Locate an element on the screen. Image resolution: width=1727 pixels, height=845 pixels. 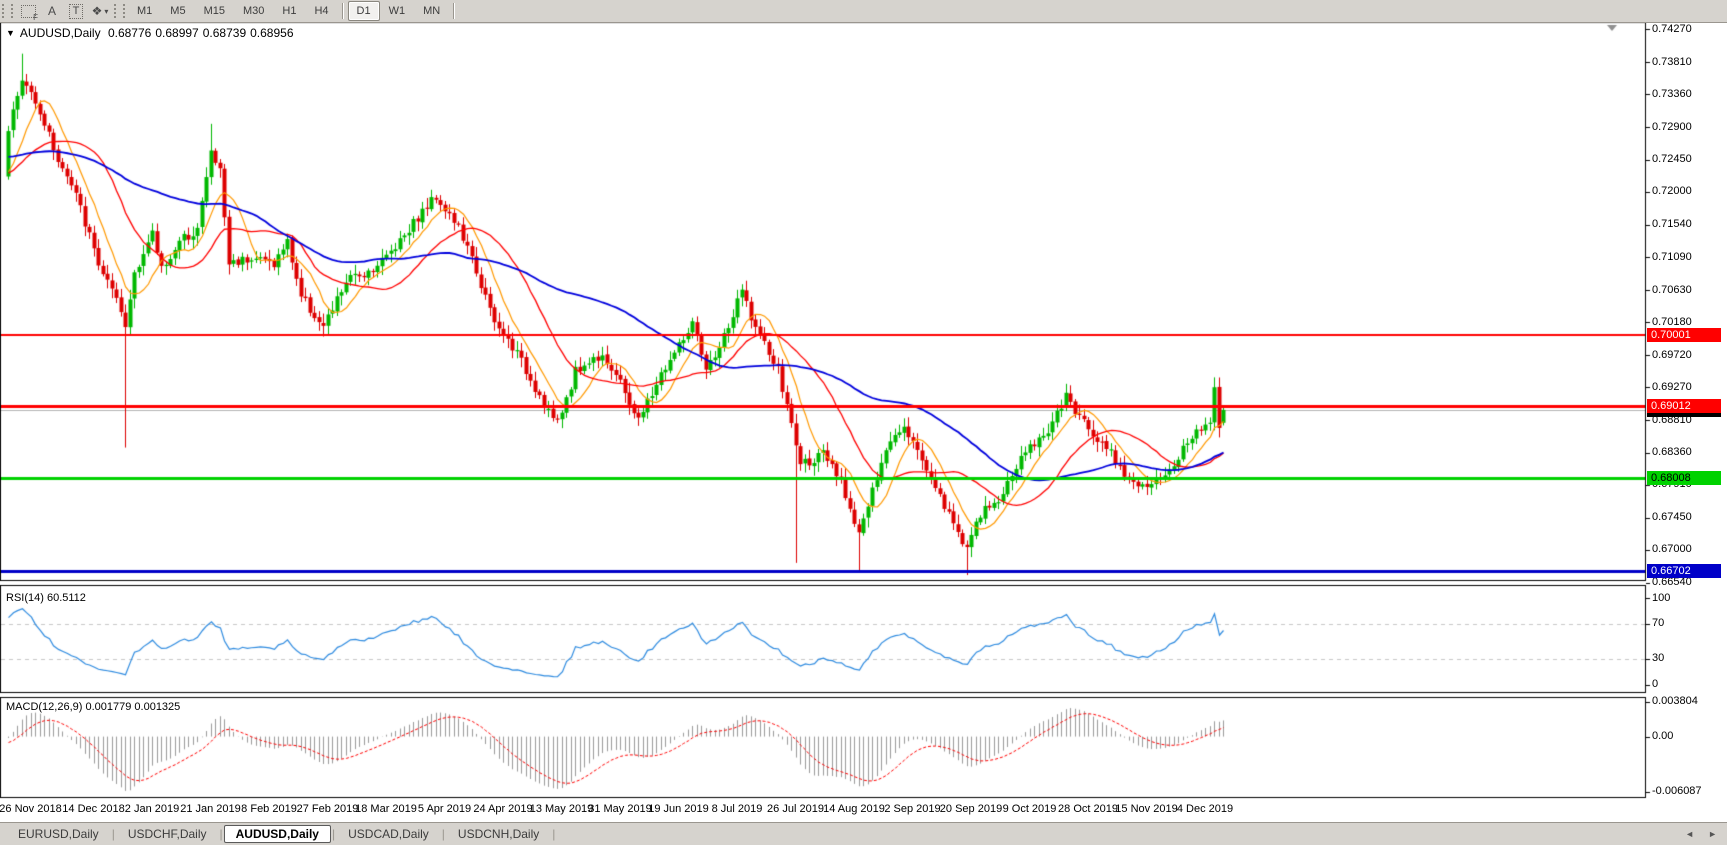
date-tick-label: 31 May 2019 is located at coordinates (620, 809).